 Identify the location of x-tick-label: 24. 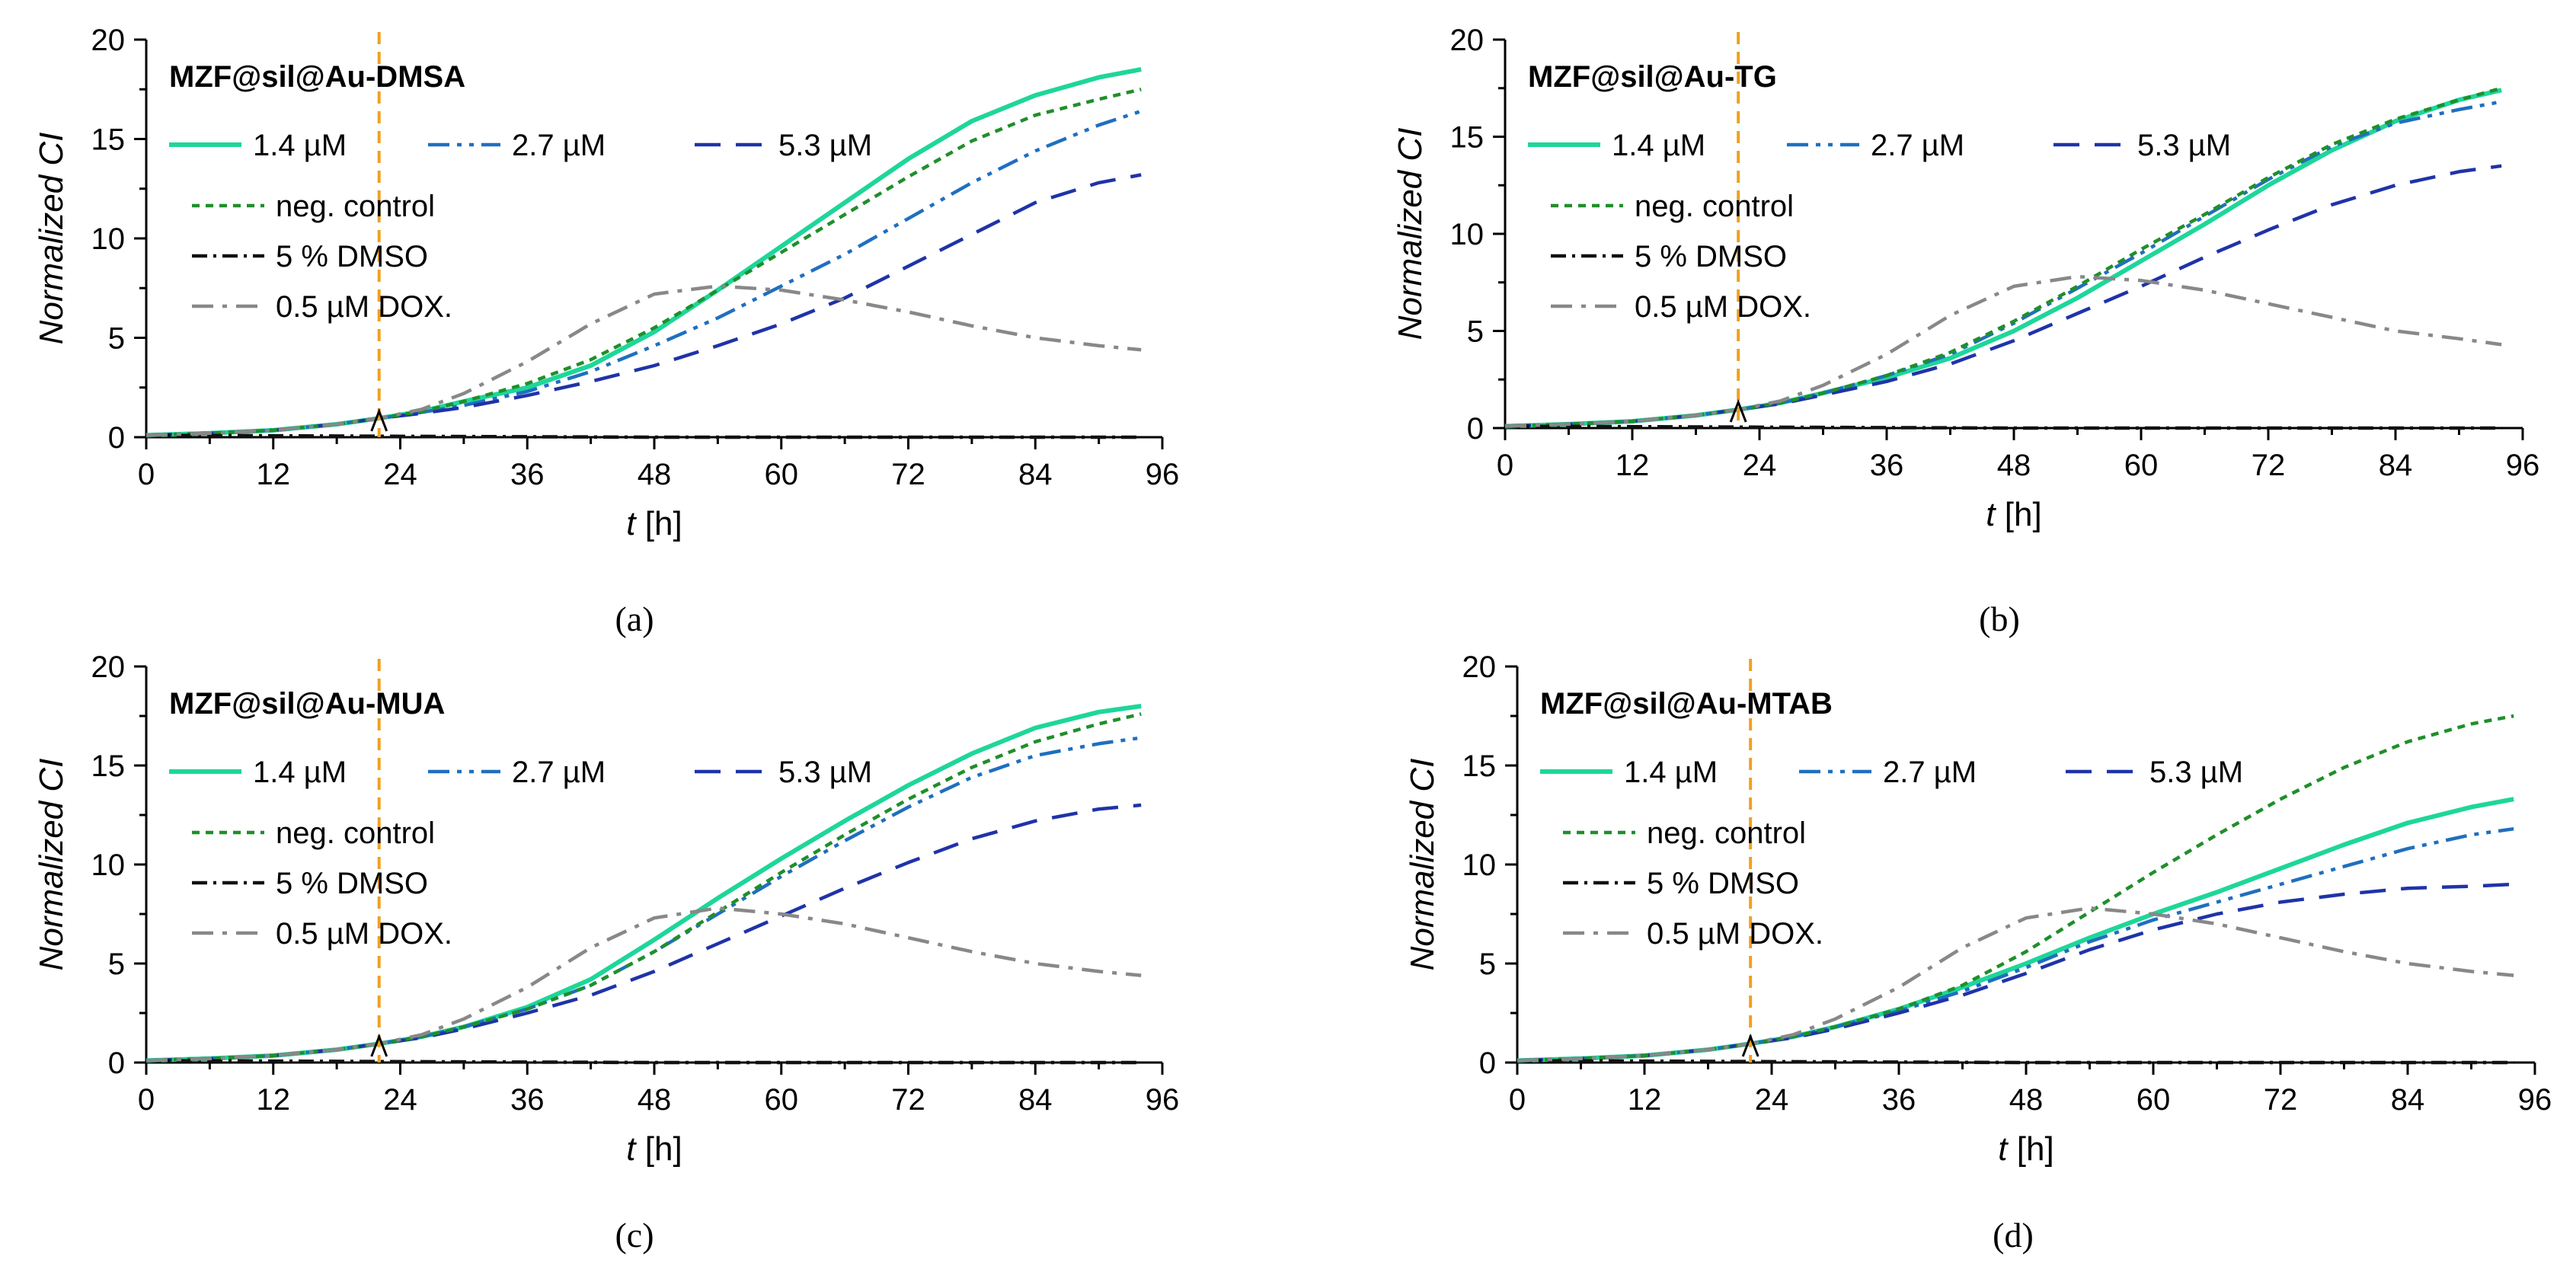
(1772, 1100).